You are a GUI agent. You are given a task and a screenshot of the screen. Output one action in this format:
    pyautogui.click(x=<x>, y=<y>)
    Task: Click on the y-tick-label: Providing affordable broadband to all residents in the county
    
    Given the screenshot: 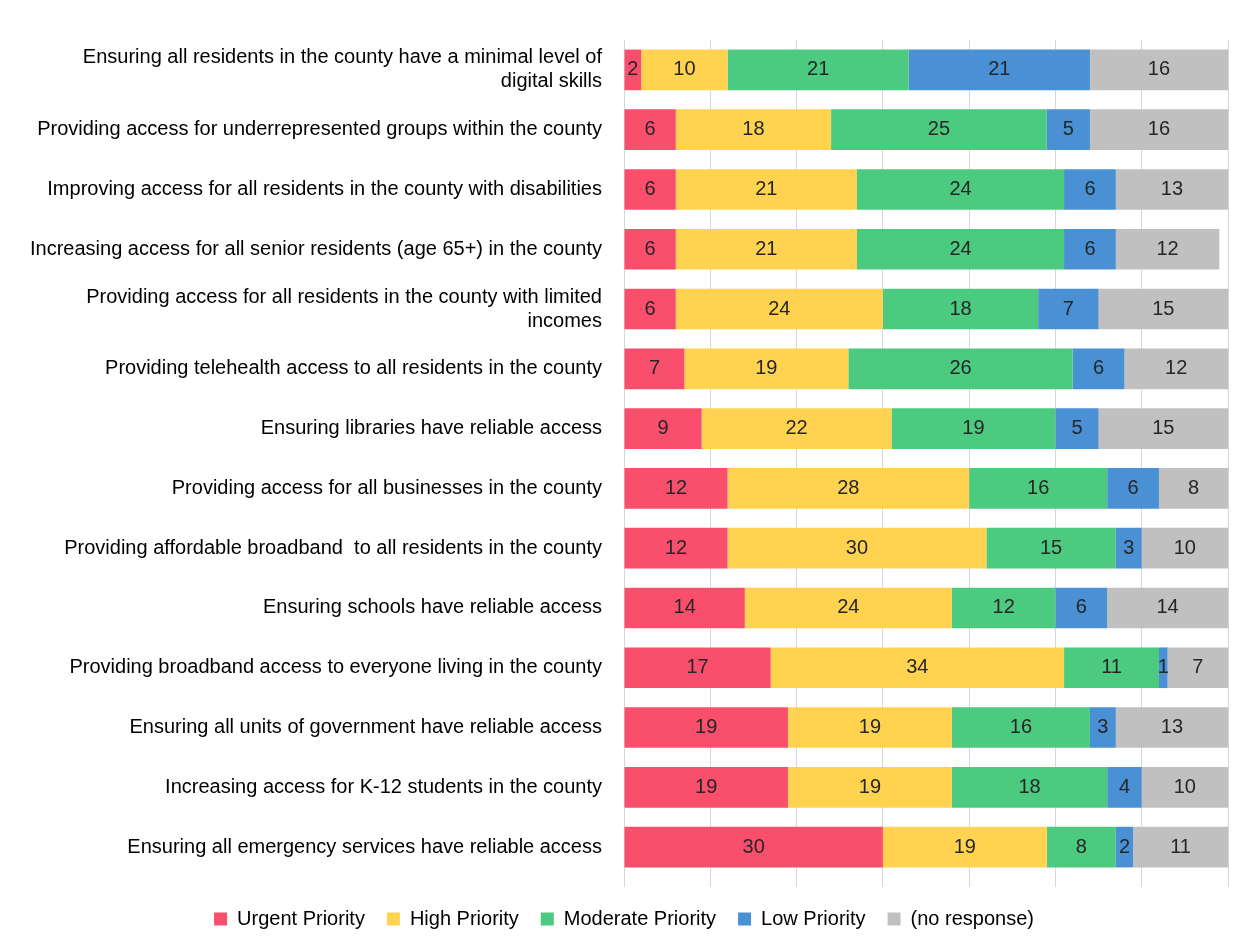 What is the action you would take?
    pyautogui.click(x=333, y=546)
    